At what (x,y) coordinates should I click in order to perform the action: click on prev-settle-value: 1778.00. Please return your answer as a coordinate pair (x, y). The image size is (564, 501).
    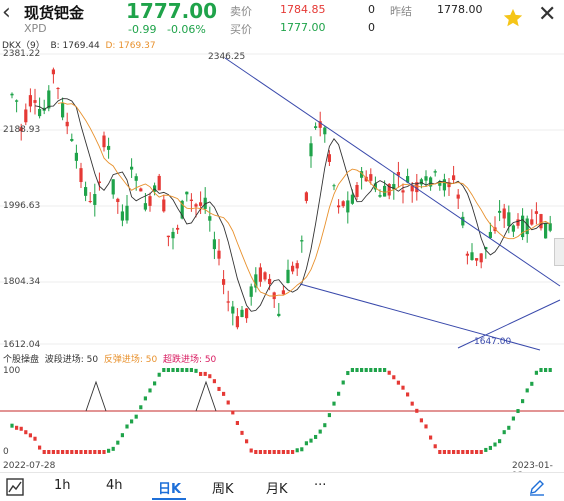
    Looking at the image, I should click on (460, 9).